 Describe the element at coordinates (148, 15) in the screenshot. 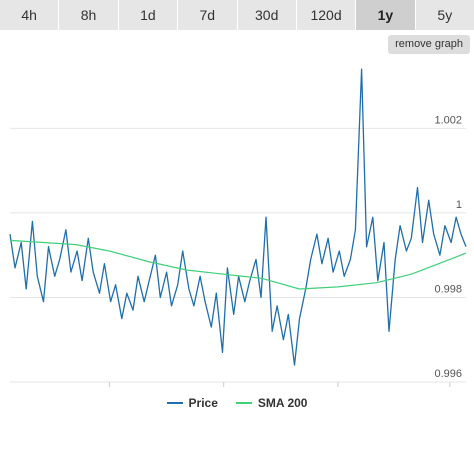

I see `tab-1d: 1d` at that location.